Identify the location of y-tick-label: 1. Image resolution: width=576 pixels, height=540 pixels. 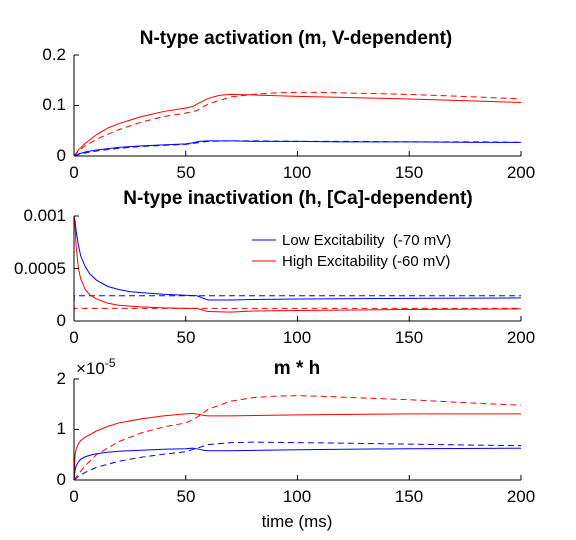
(61, 428).